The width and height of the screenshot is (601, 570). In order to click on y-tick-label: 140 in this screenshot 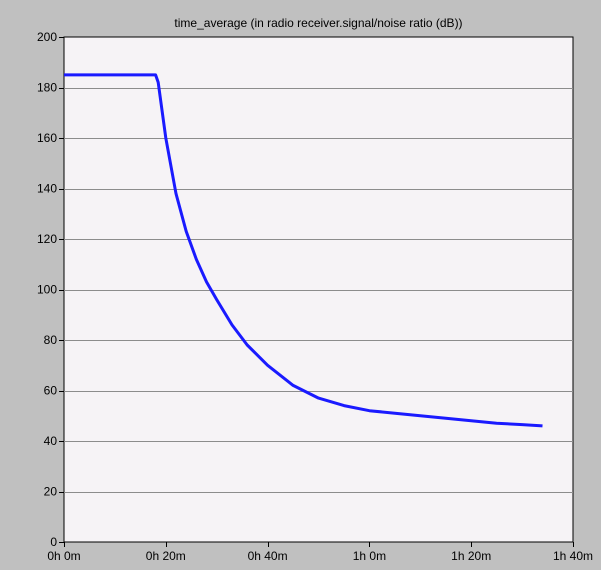, I will do `click(47, 189)`.